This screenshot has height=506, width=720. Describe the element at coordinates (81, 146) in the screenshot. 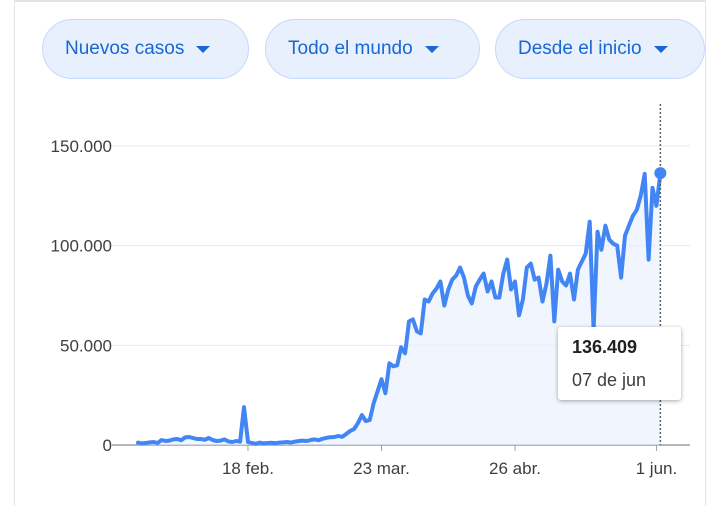

I see `y-tick-label: 150.000` at that location.